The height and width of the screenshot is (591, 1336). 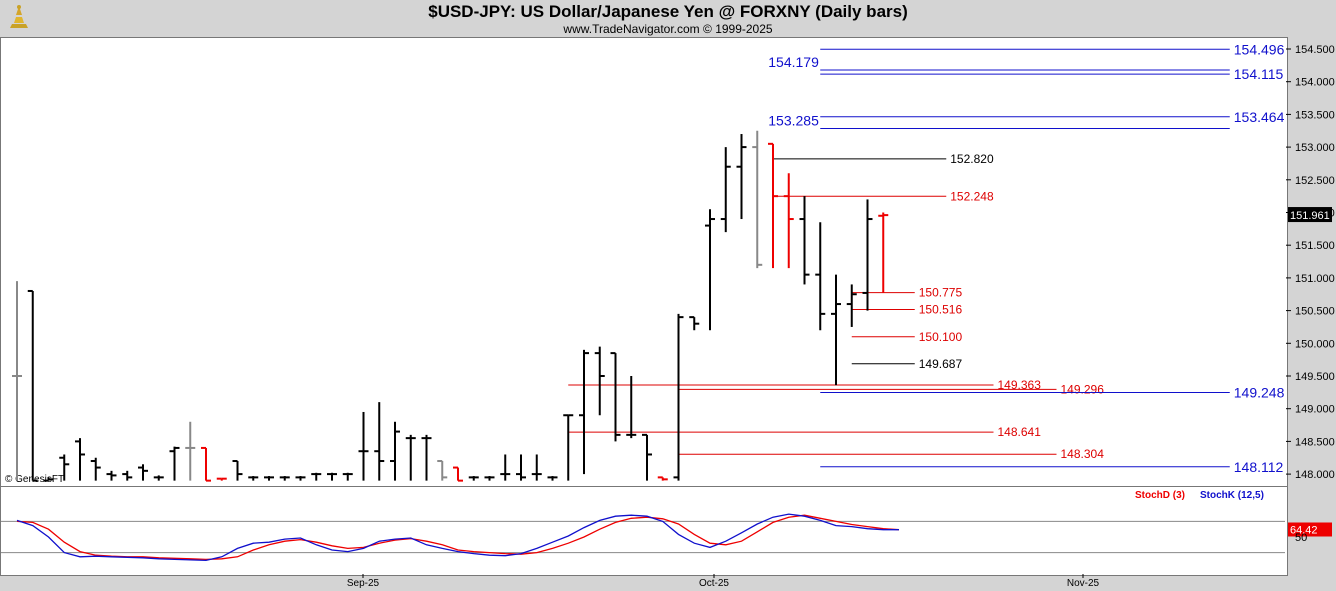 I want to click on level-label: 153.285, so click(x=793, y=120).